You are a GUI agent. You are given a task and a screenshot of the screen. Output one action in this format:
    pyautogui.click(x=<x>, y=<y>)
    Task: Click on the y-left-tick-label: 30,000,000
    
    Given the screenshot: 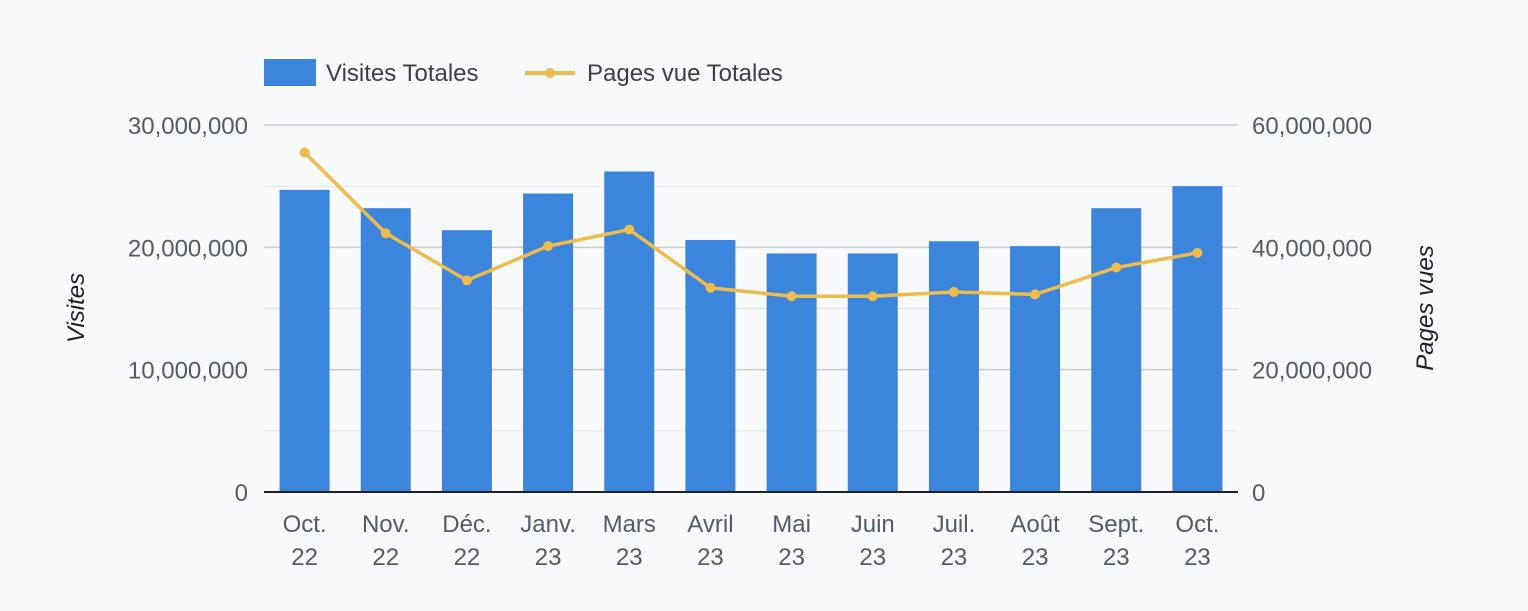 What is the action you would take?
    pyautogui.click(x=188, y=126)
    